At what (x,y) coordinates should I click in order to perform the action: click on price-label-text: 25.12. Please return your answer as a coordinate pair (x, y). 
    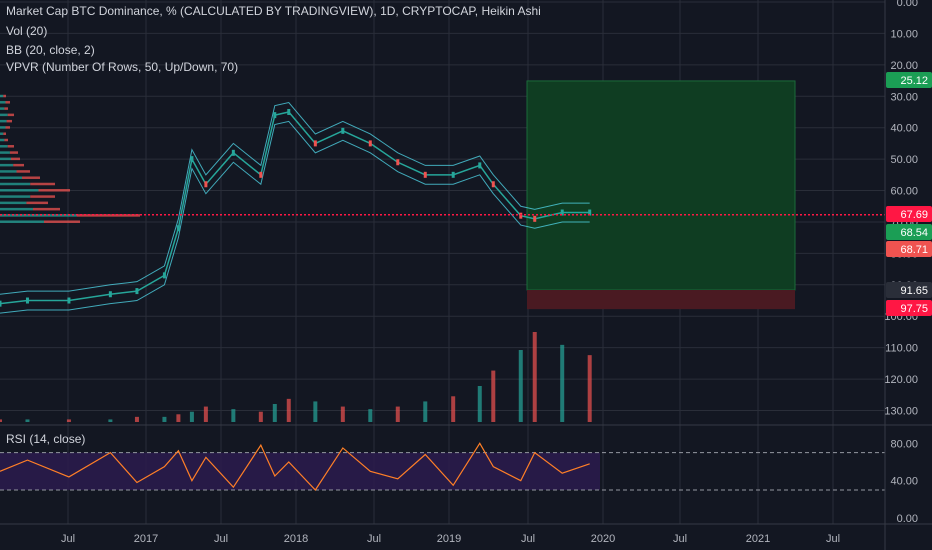
    Looking at the image, I should click on (914, 81).